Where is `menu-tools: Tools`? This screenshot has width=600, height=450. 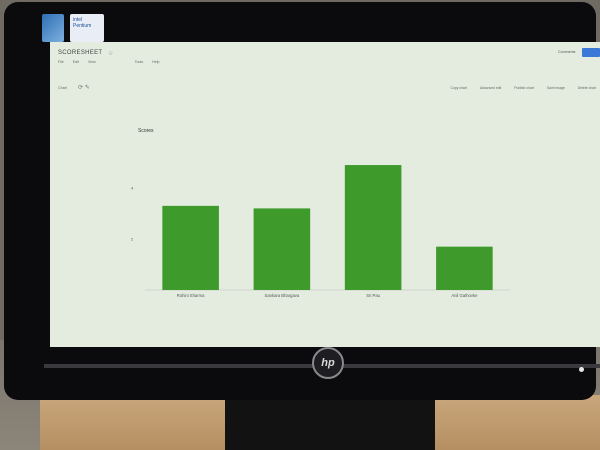 menu-tools: Tools is located at coordinates (139, 62).